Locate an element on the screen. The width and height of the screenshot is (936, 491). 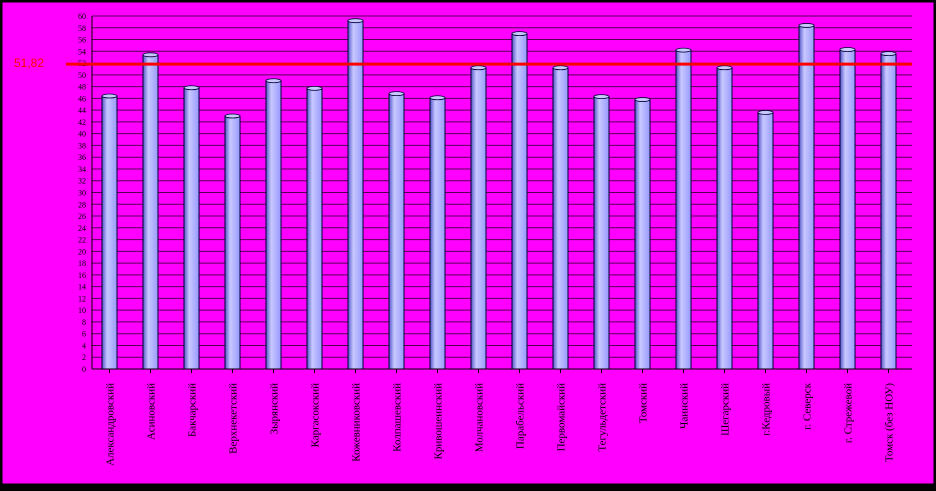
y-tick-label: 46 is located at coordinates (82, 98).